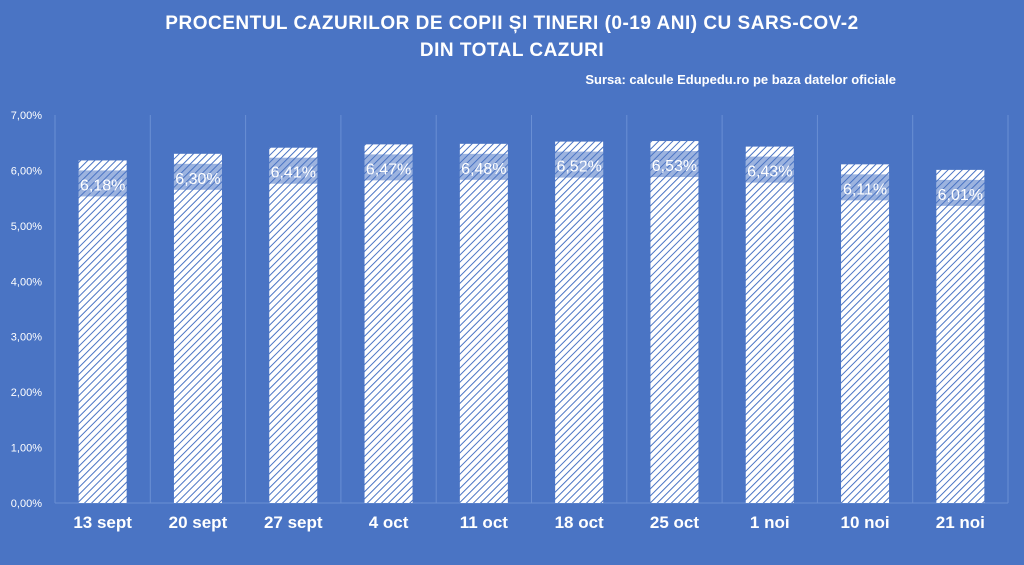  Describe the element at coordinates (483, 169) in the screenshot. I see `data-label: 6,48%` at that location.